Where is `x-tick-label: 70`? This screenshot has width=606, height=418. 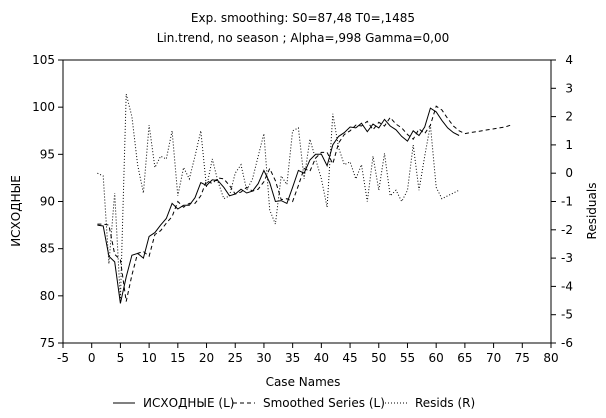
x-tick-label: 70 is located at coordinates (493, 358).